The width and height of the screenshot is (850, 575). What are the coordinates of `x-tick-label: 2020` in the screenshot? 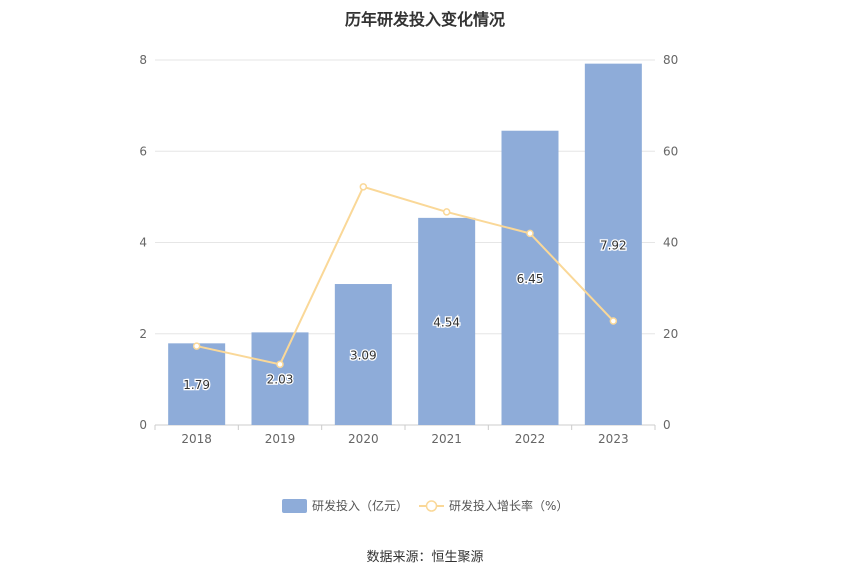 It's located at (363, 439).